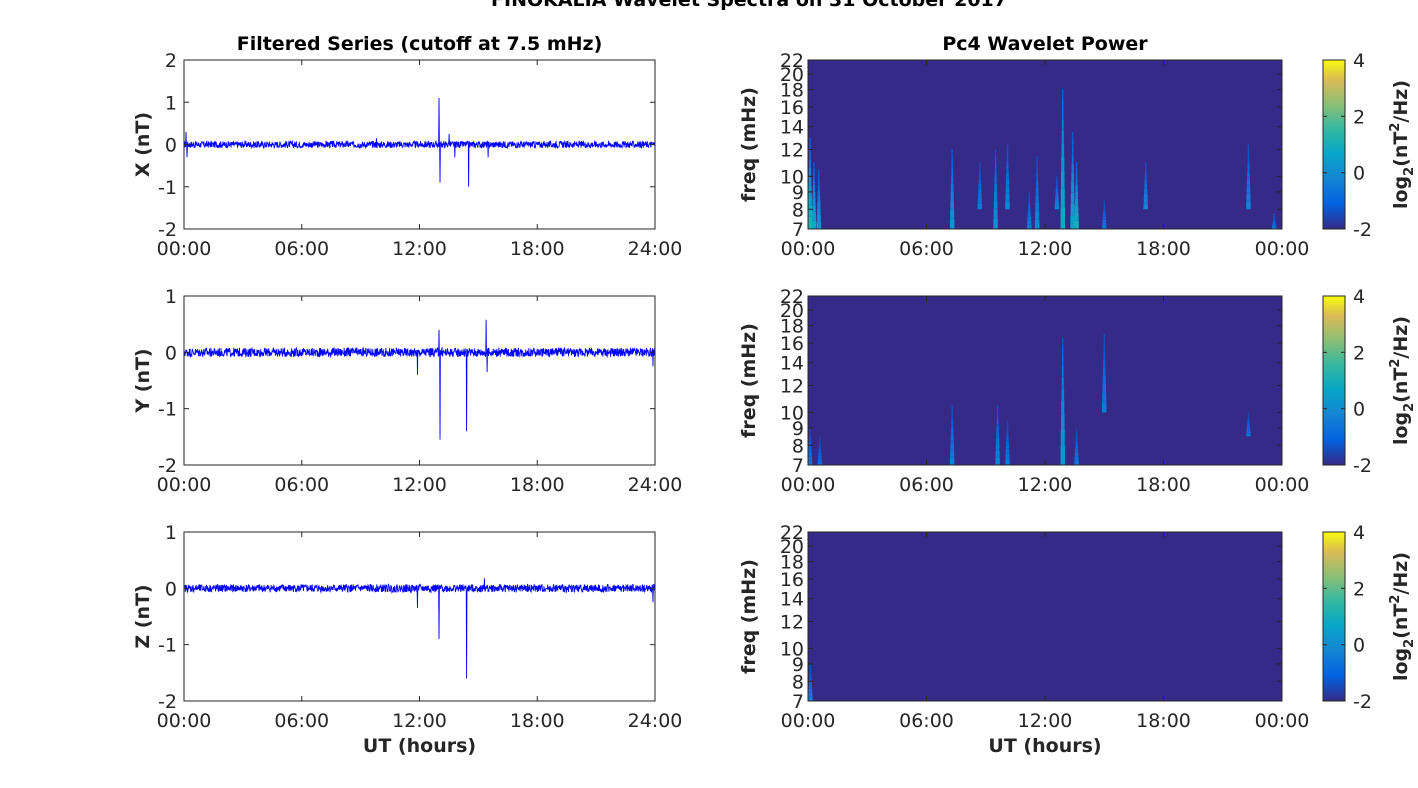 The height and width of the screenshot is (788, 1418). I want to click on y-tick-label: 14, so click(792, 128).